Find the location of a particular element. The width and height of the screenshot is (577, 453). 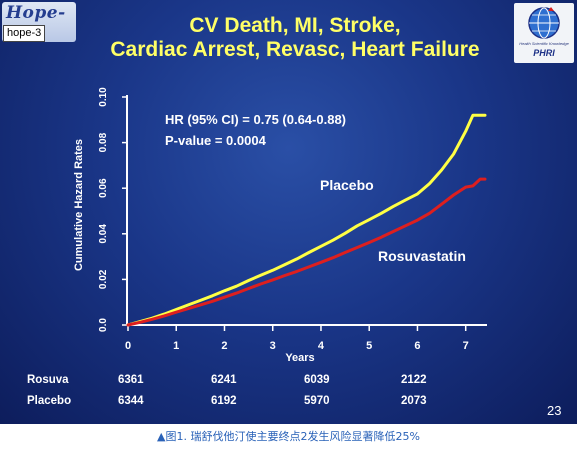

risk-label-rosuva: Rosuva is located at coordinates (48, 380).